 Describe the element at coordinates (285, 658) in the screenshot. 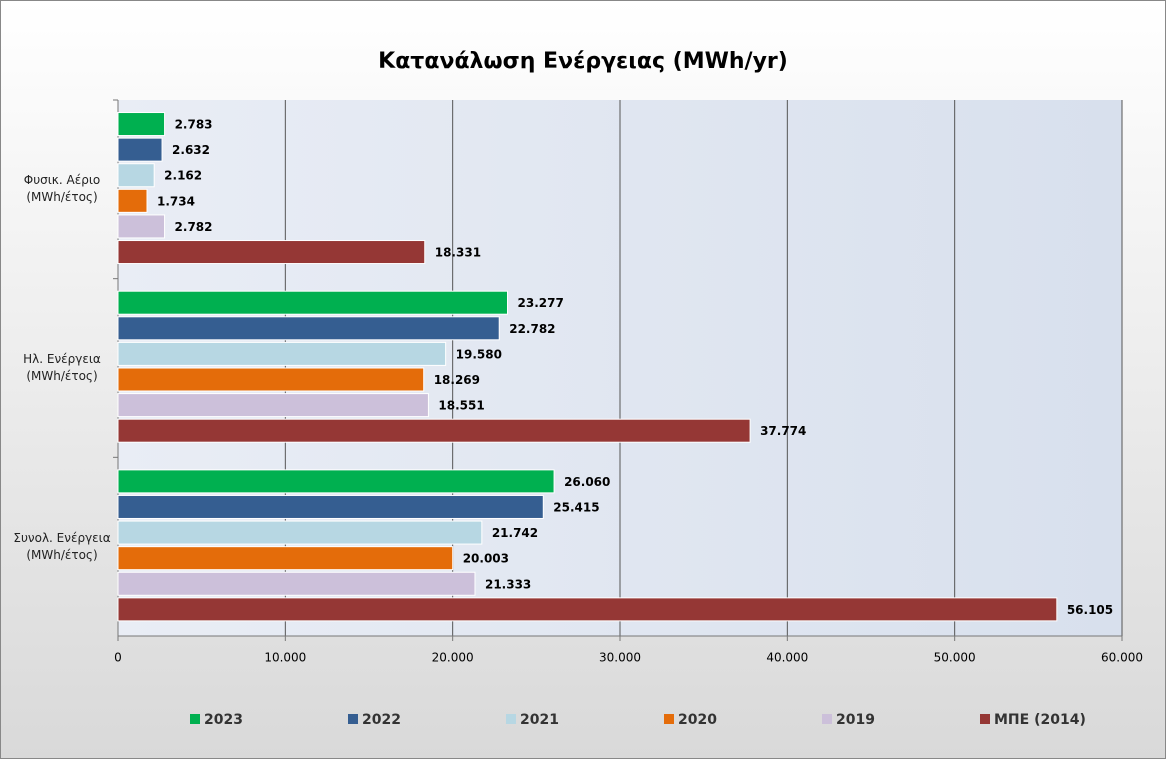

I see `x-tick-label: 10.000` at that location.